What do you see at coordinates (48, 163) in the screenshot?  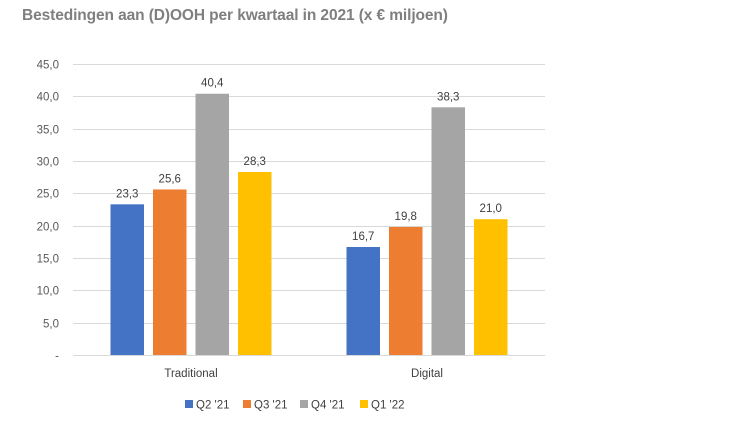 I see `y-tick-label: 30,0` at bounding box center [48, 163].